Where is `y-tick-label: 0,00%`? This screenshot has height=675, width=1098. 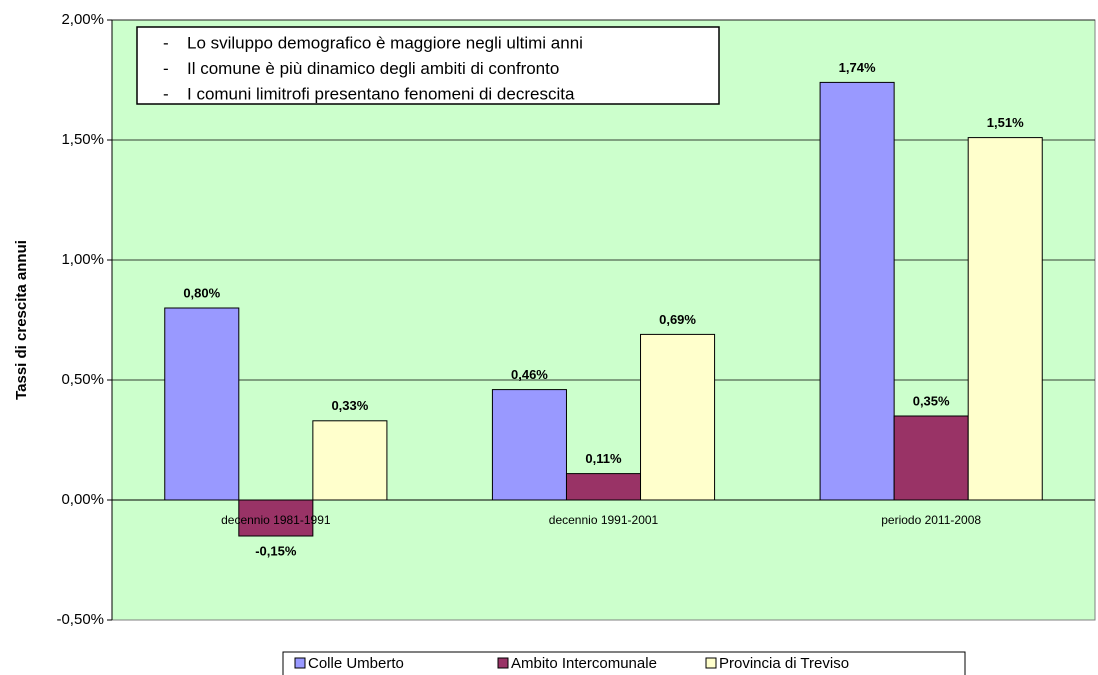
y-tick-label: 0,00% is located at coordinates (82, 499).